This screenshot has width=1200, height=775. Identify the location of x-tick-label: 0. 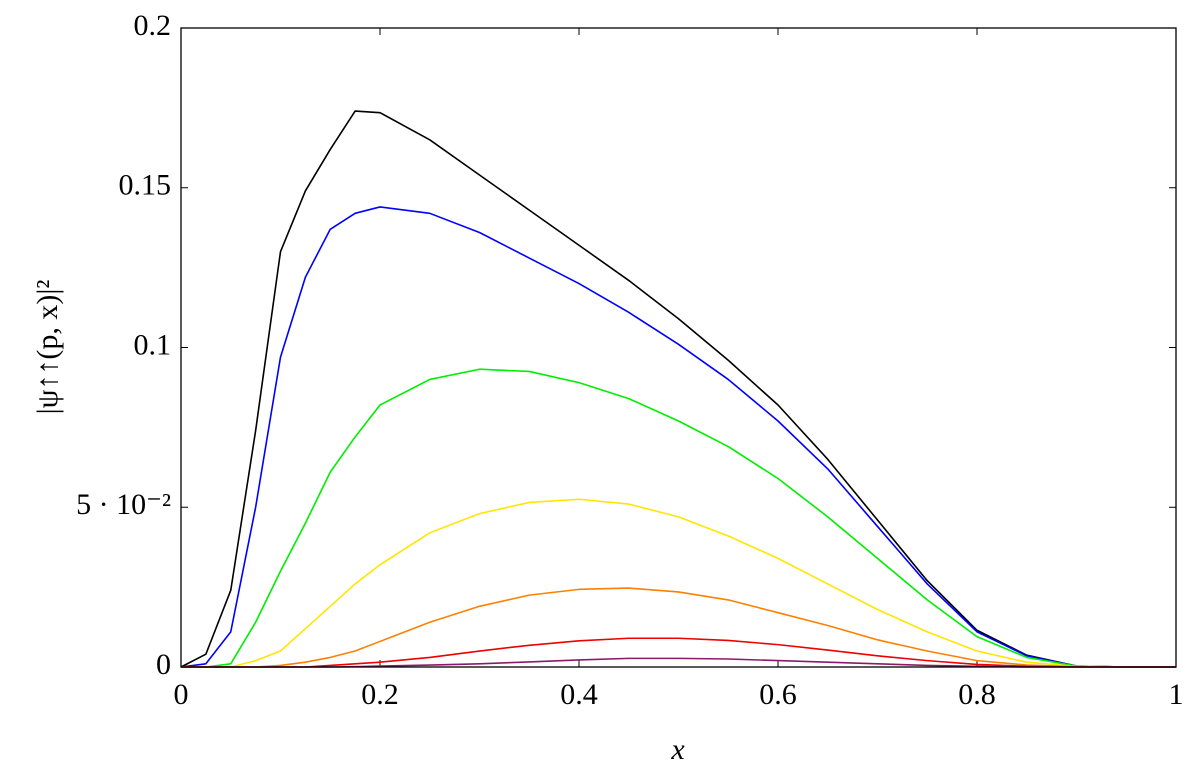
(181, 694).